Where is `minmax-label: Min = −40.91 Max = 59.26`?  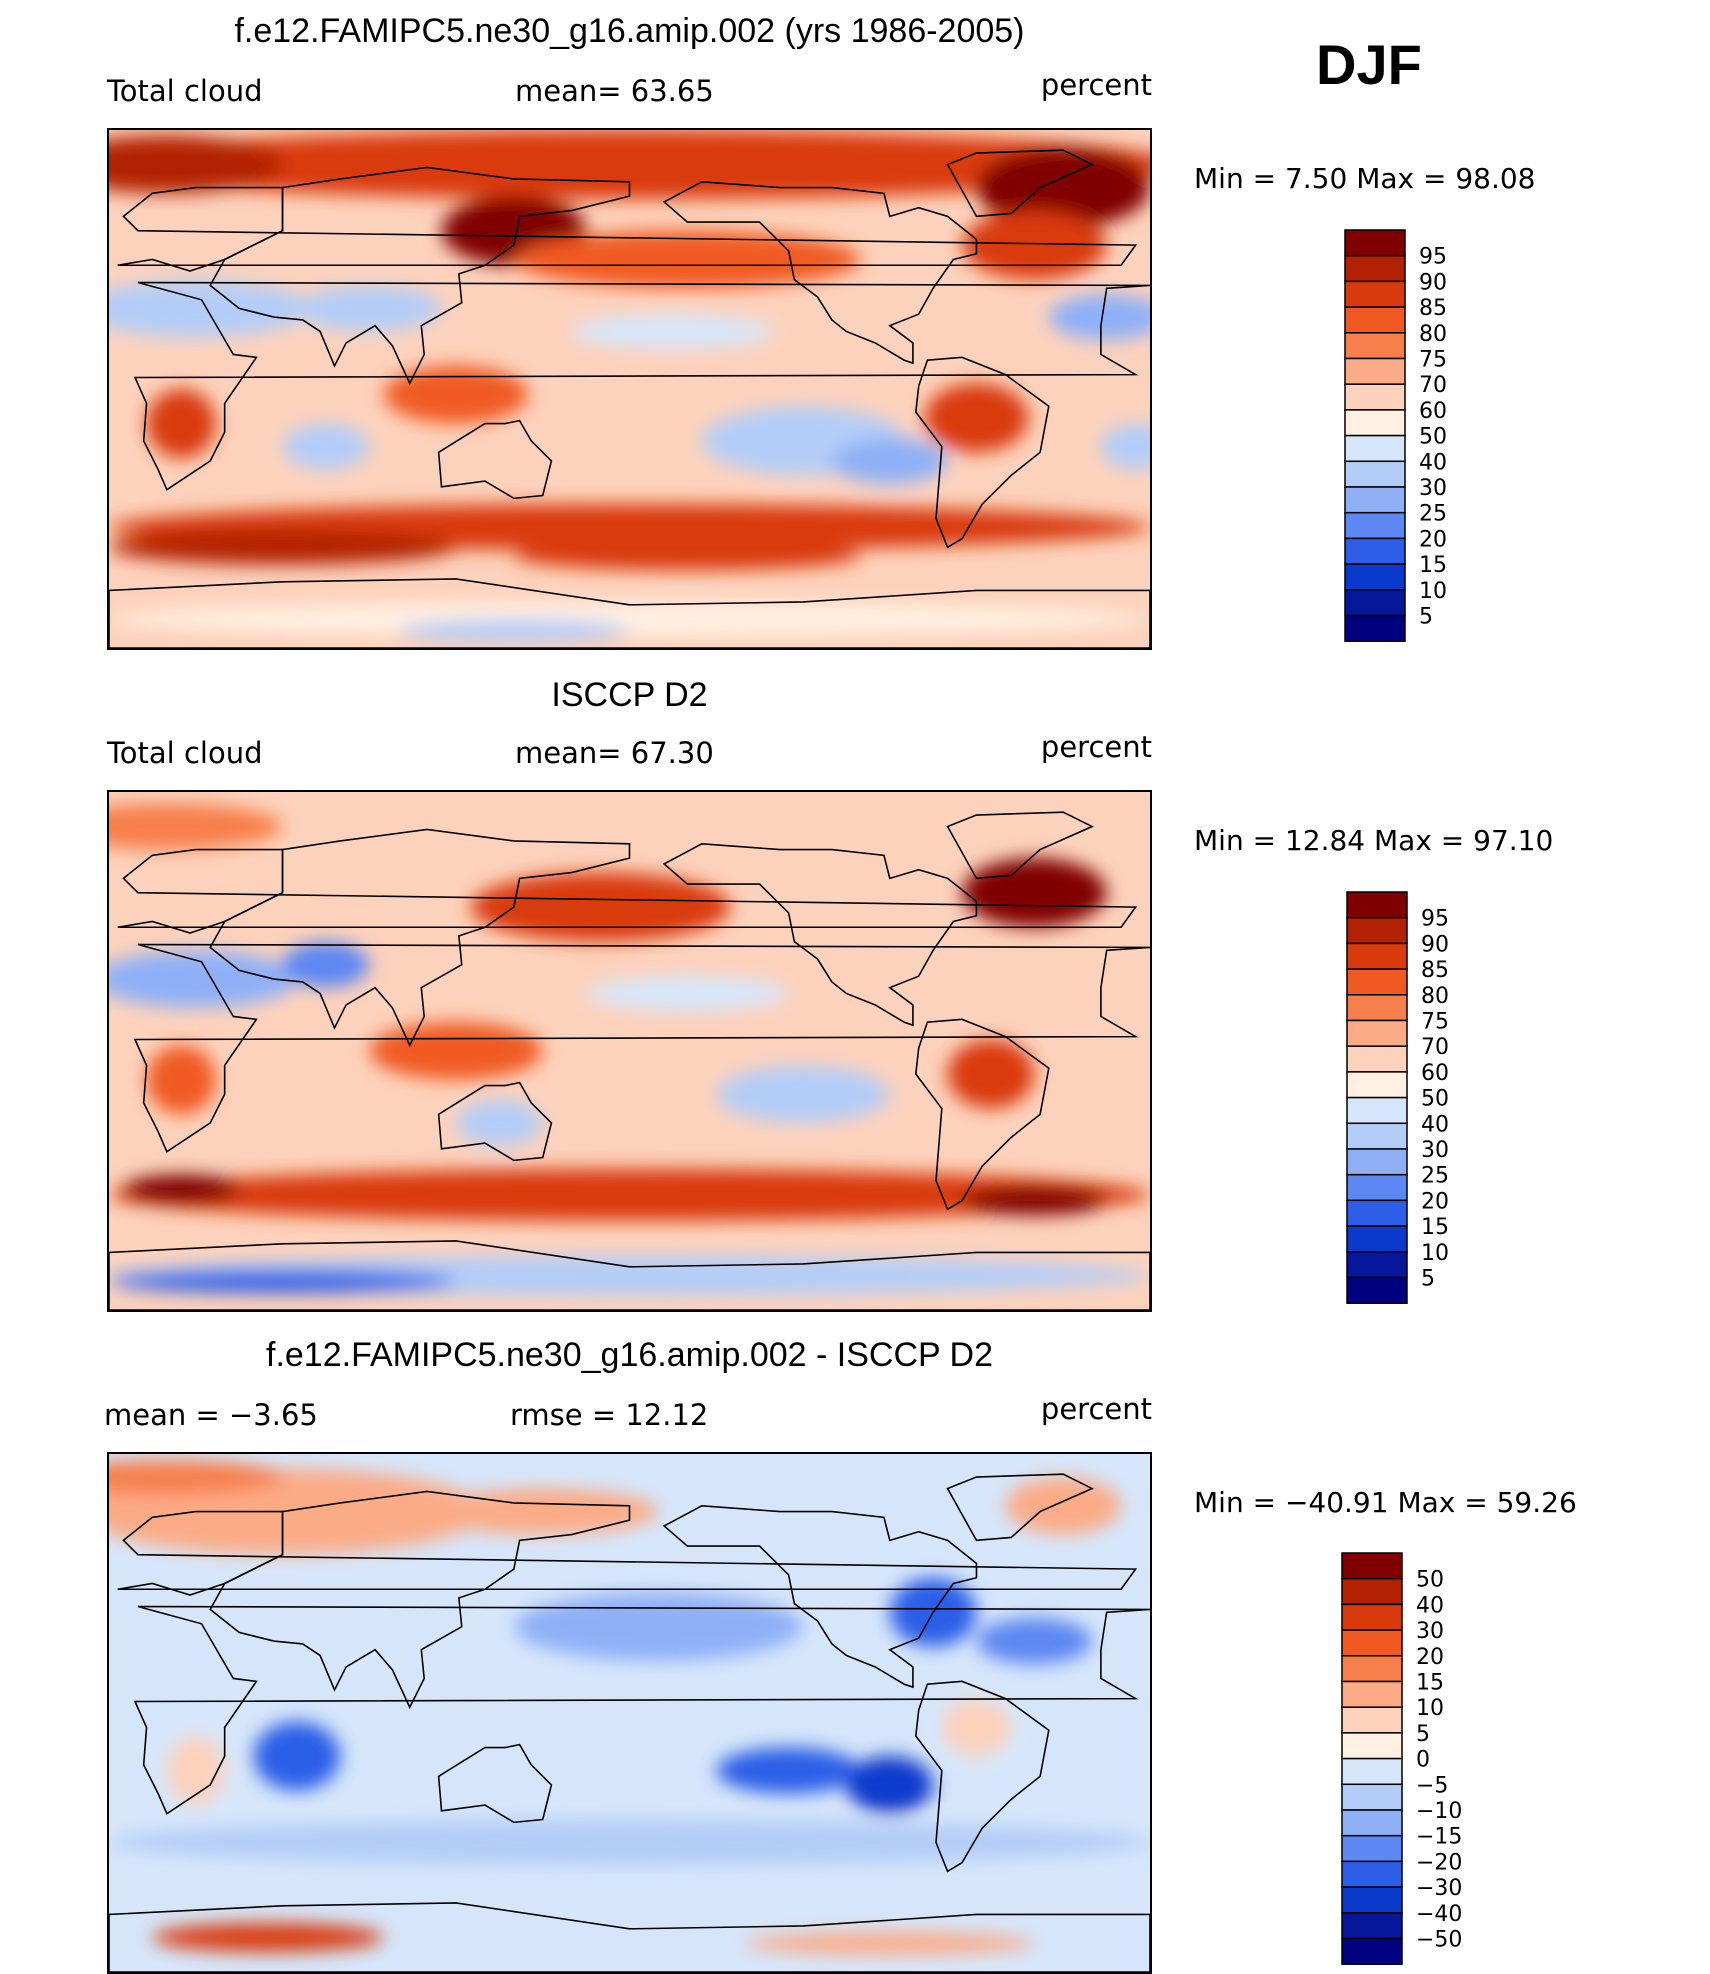 minmax-label: Min = −40.91 Max = 59.26 is located at coordinates (1385, 1502).